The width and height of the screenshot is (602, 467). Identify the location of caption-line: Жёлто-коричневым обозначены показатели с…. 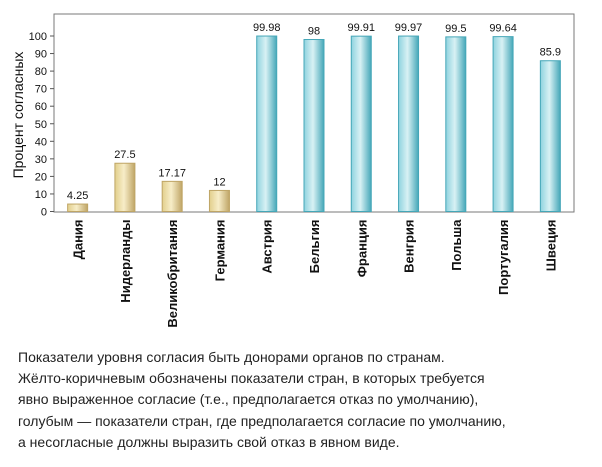
(251, 378).